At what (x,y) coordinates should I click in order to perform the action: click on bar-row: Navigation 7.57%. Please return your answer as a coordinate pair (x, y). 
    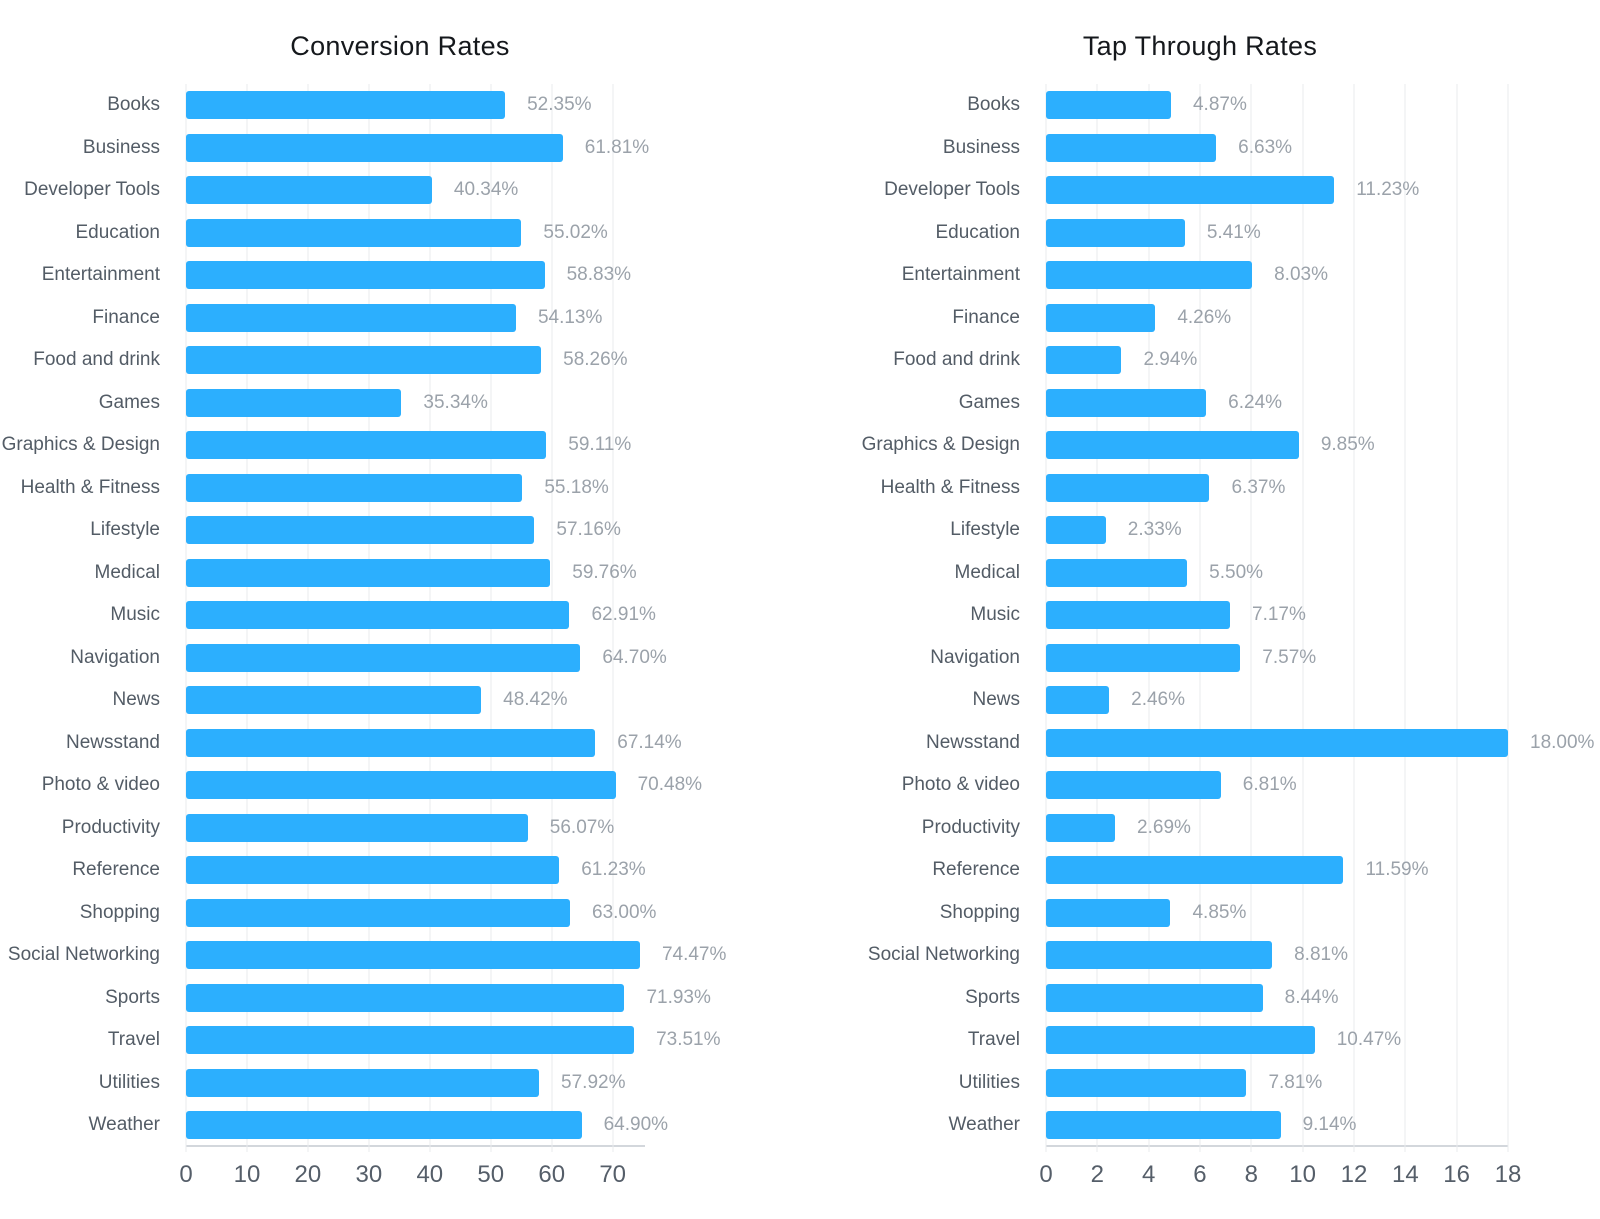
    Looking at the image, I should click on (1200, 658).